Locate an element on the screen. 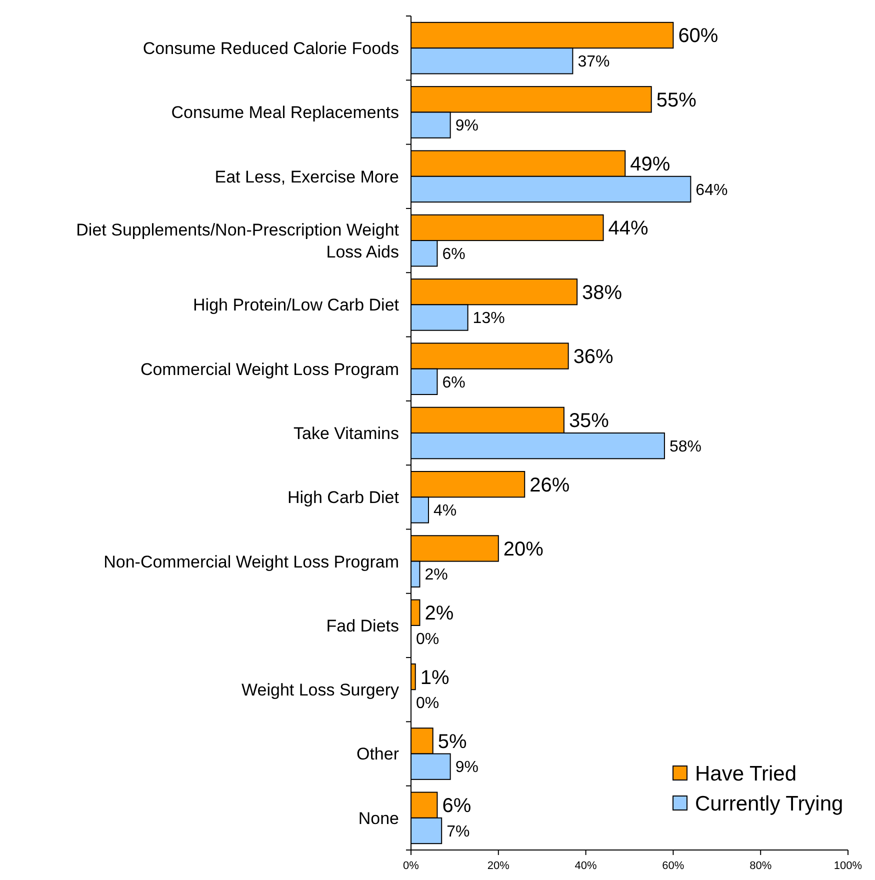  data-label: 37% is located at coordinates (594, 62).